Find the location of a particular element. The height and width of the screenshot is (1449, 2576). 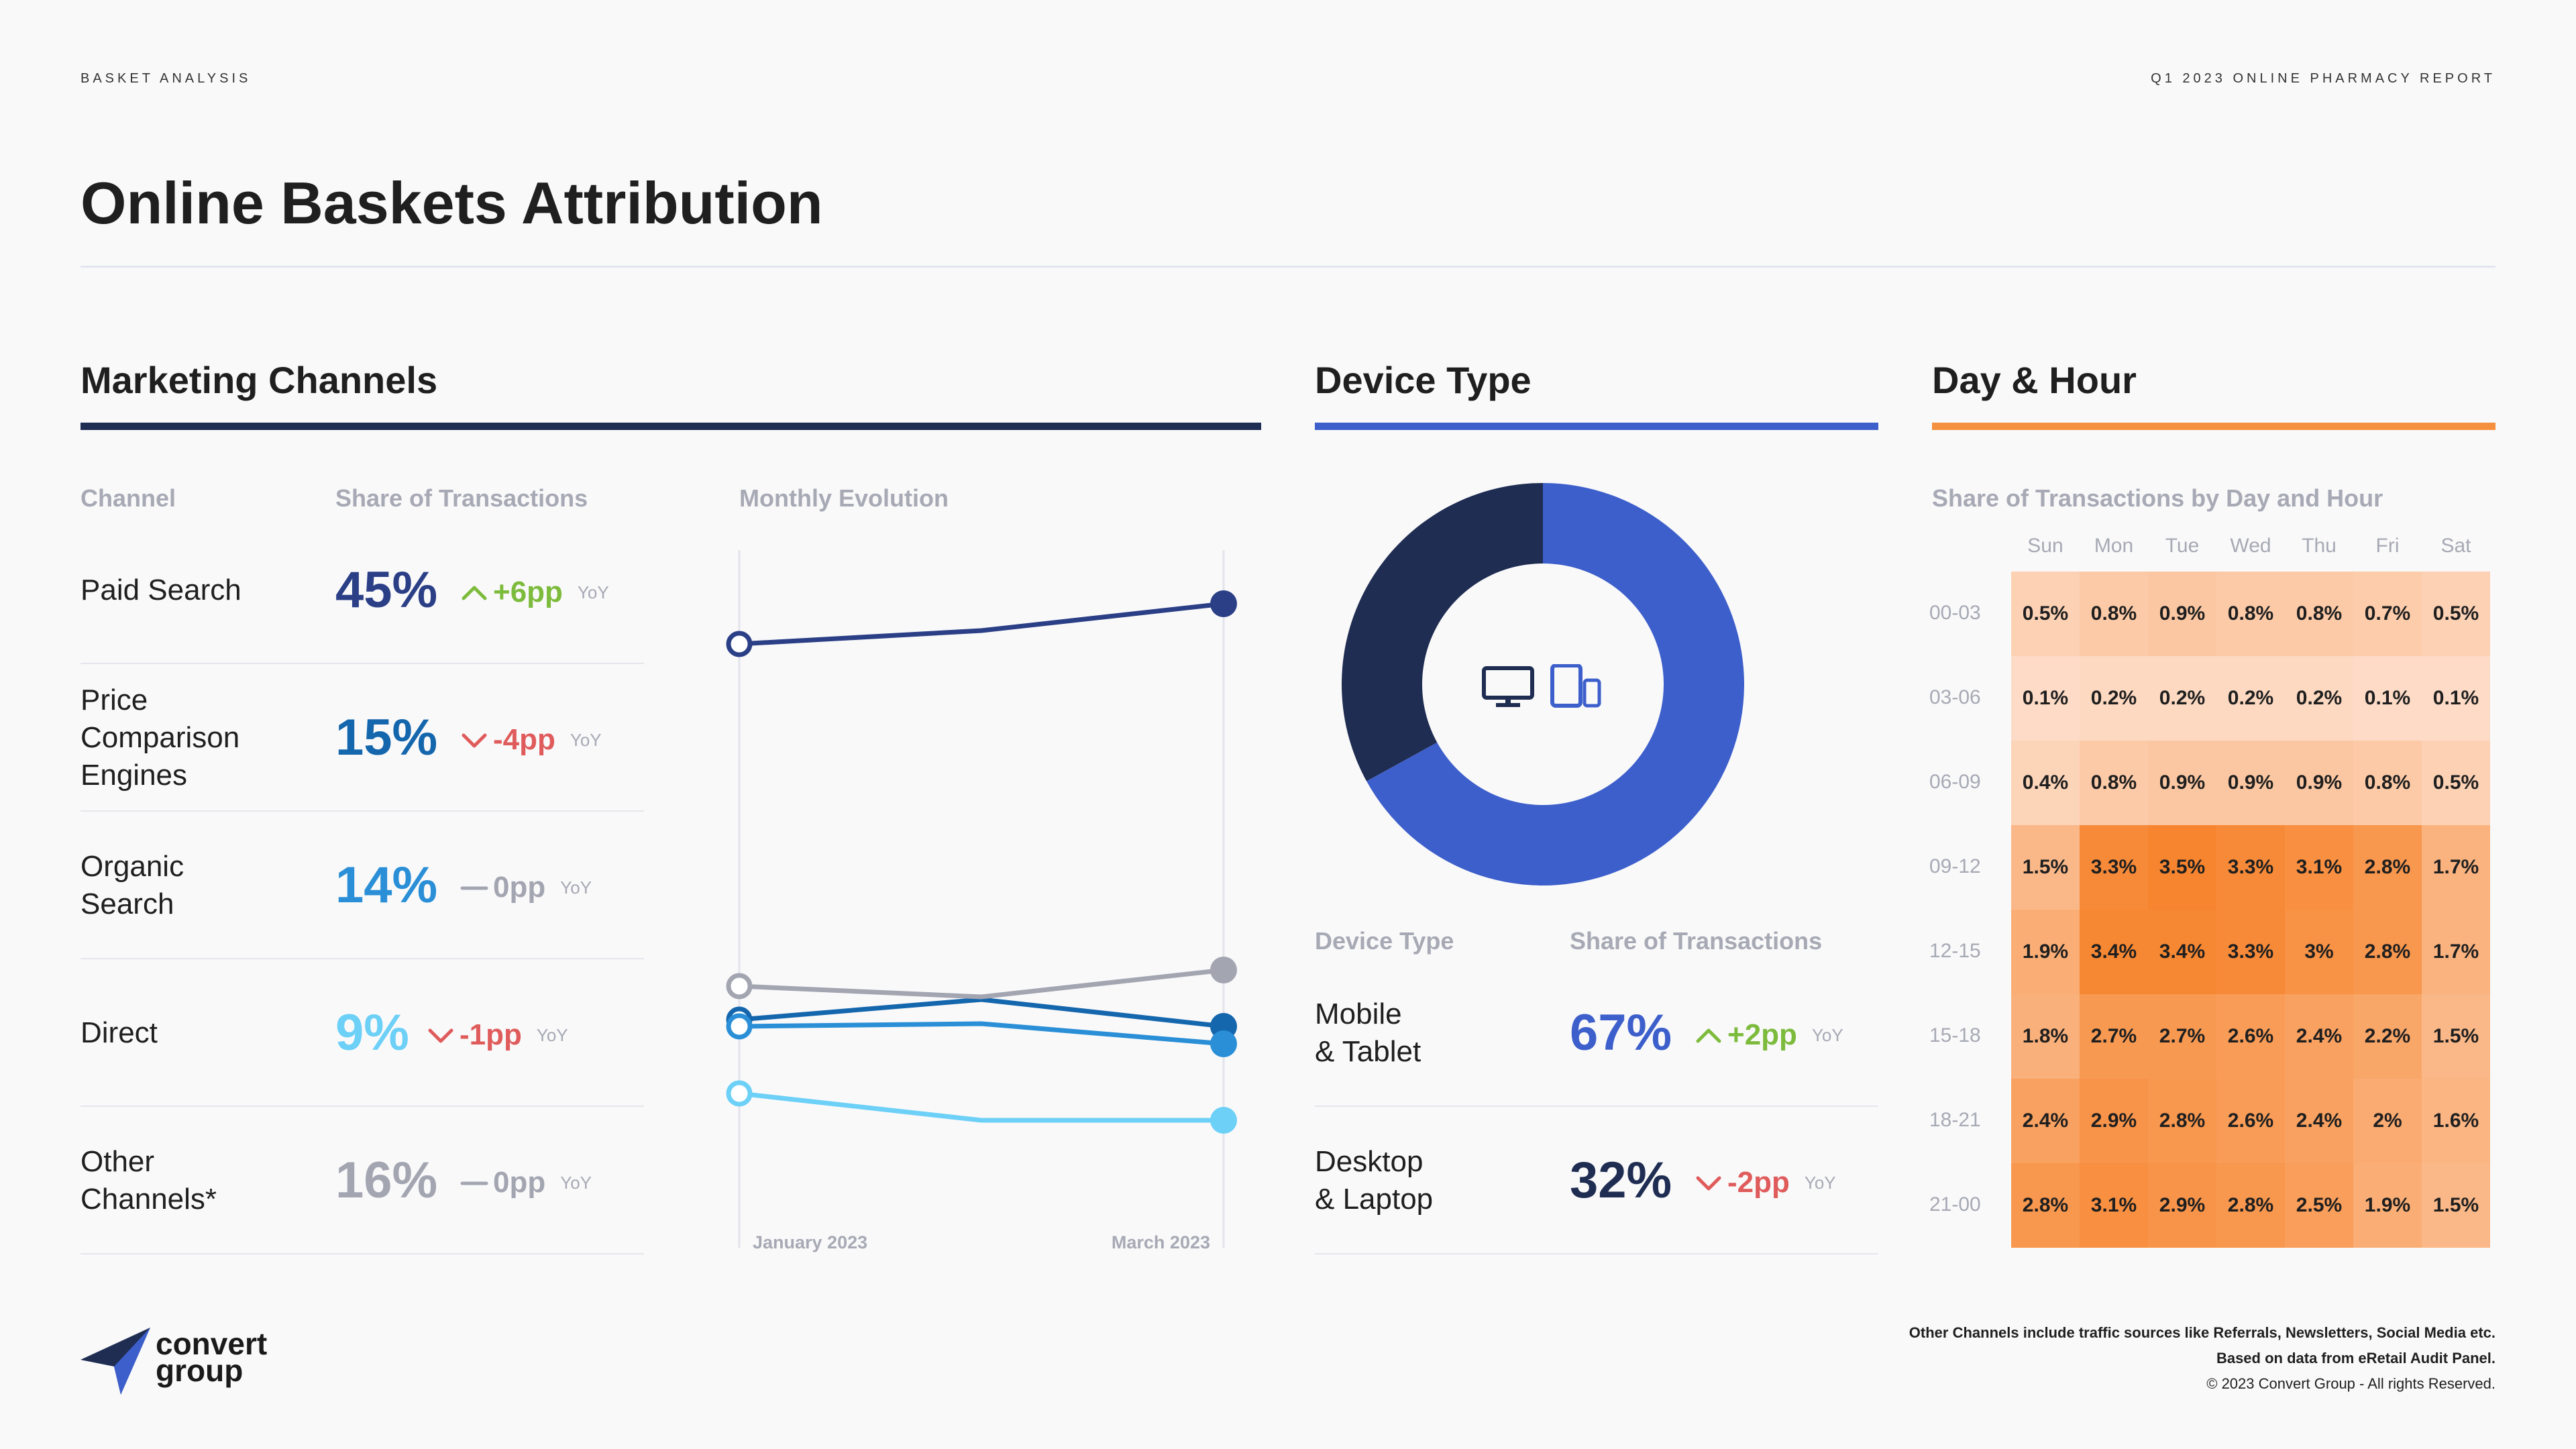

paper-plane-icon is located at coordinates (115, 1361).